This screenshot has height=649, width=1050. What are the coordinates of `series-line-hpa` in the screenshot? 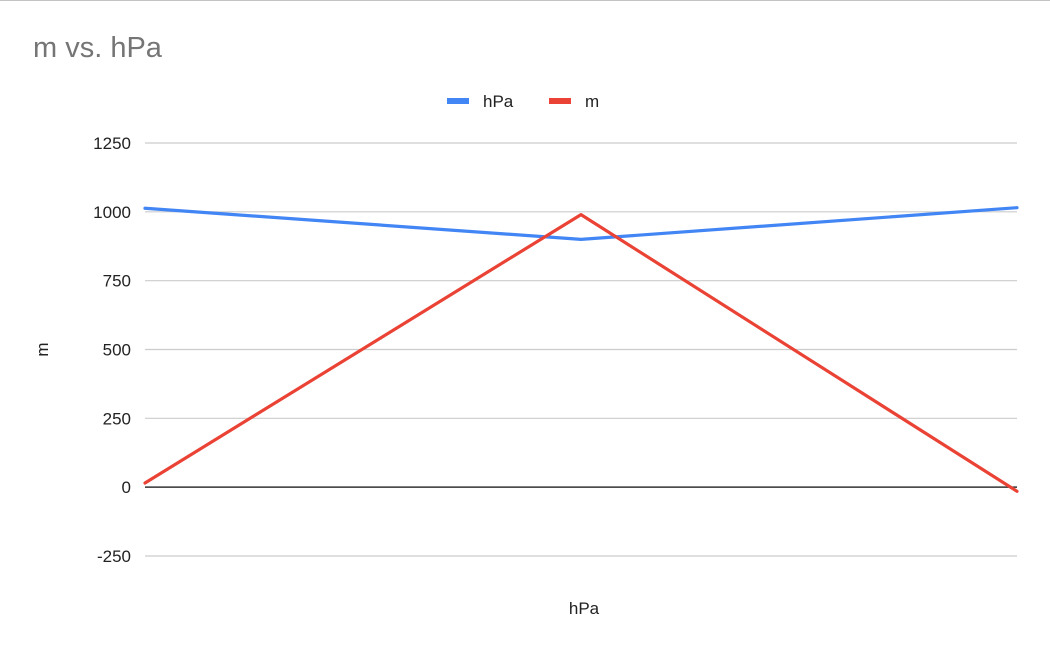 It's located at (581, 223).